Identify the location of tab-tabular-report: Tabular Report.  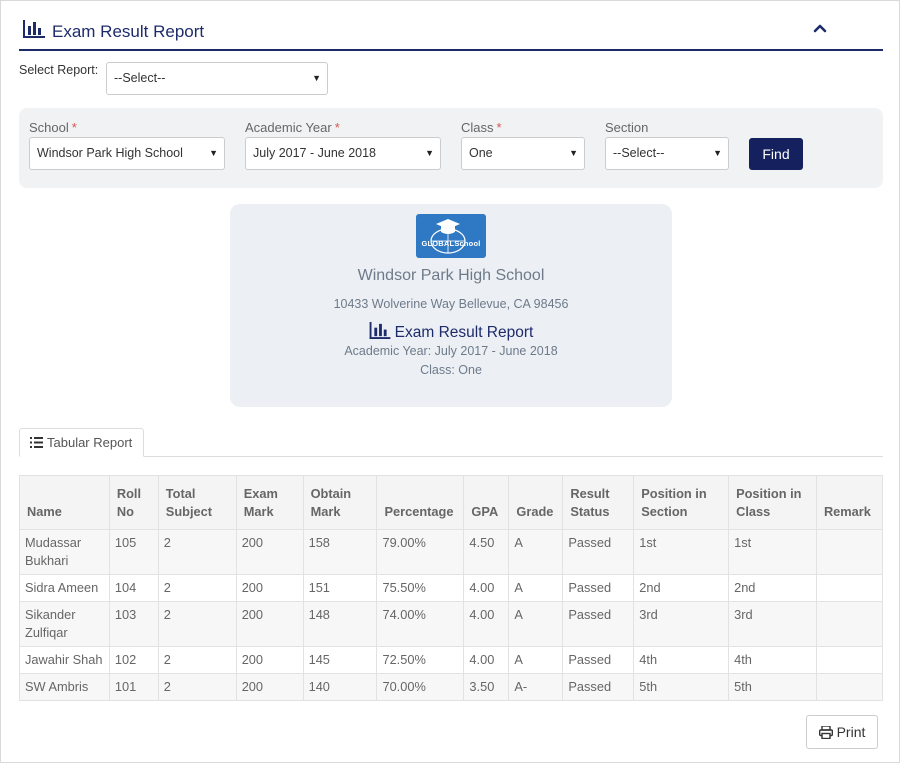
(81, 442).